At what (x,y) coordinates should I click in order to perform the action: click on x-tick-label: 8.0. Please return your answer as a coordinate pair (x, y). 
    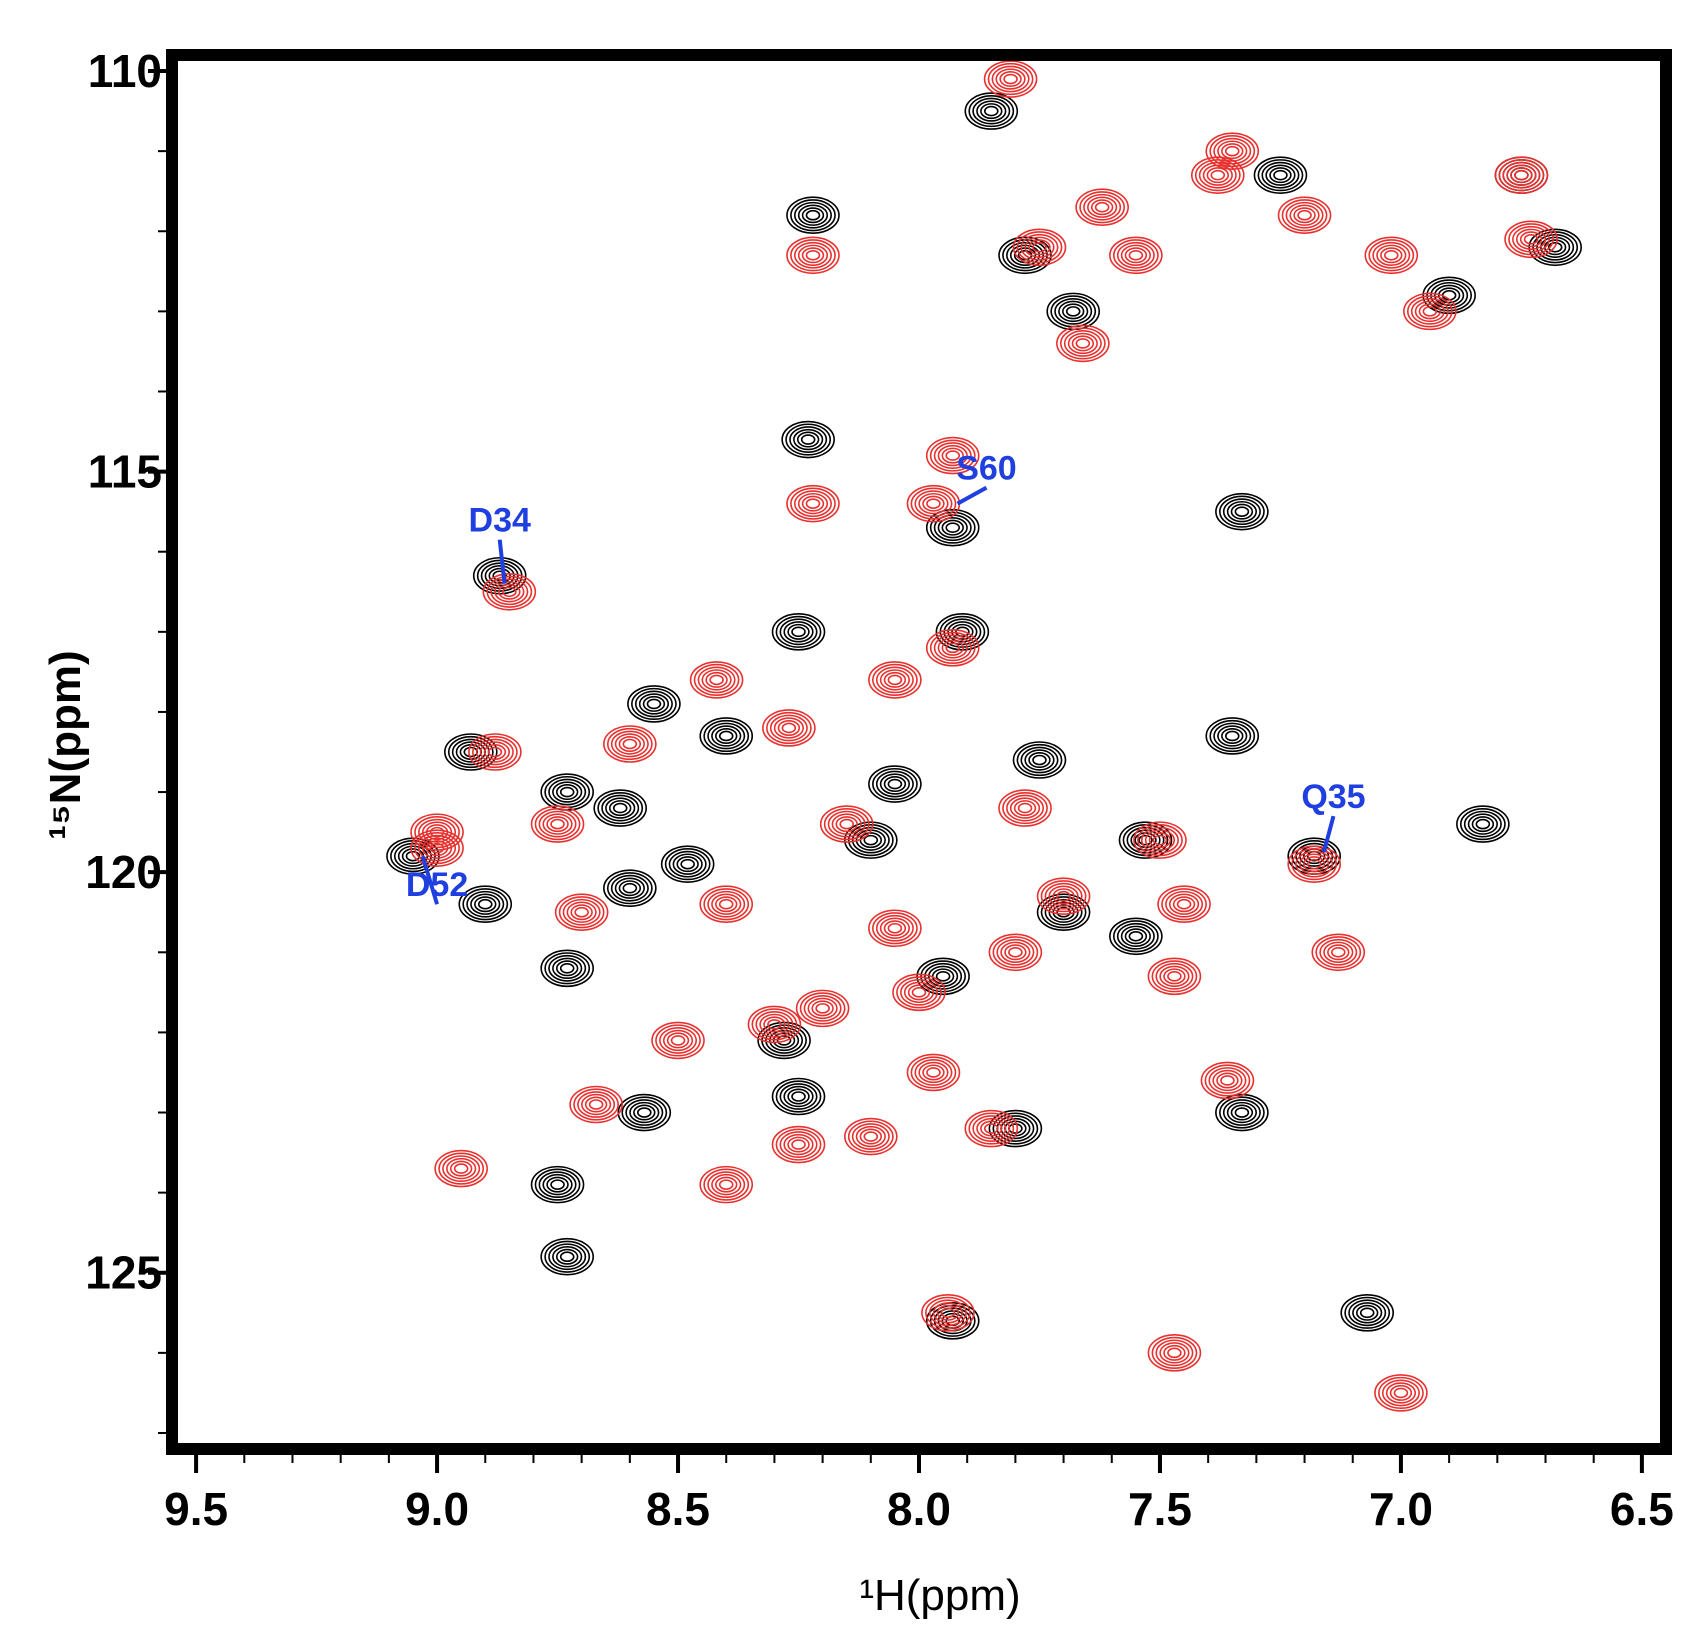
    Looking at the image, I should click on (919, 1509).